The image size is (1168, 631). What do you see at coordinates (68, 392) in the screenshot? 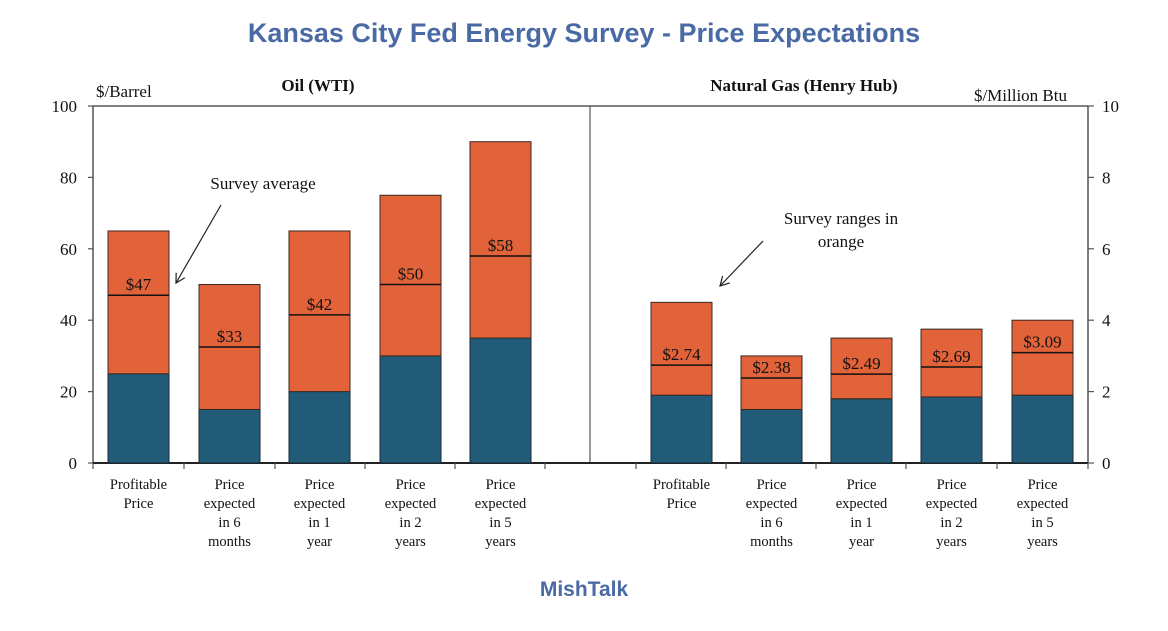
I see `y-tick-label-left: 20` at bounding box center [68, 392].